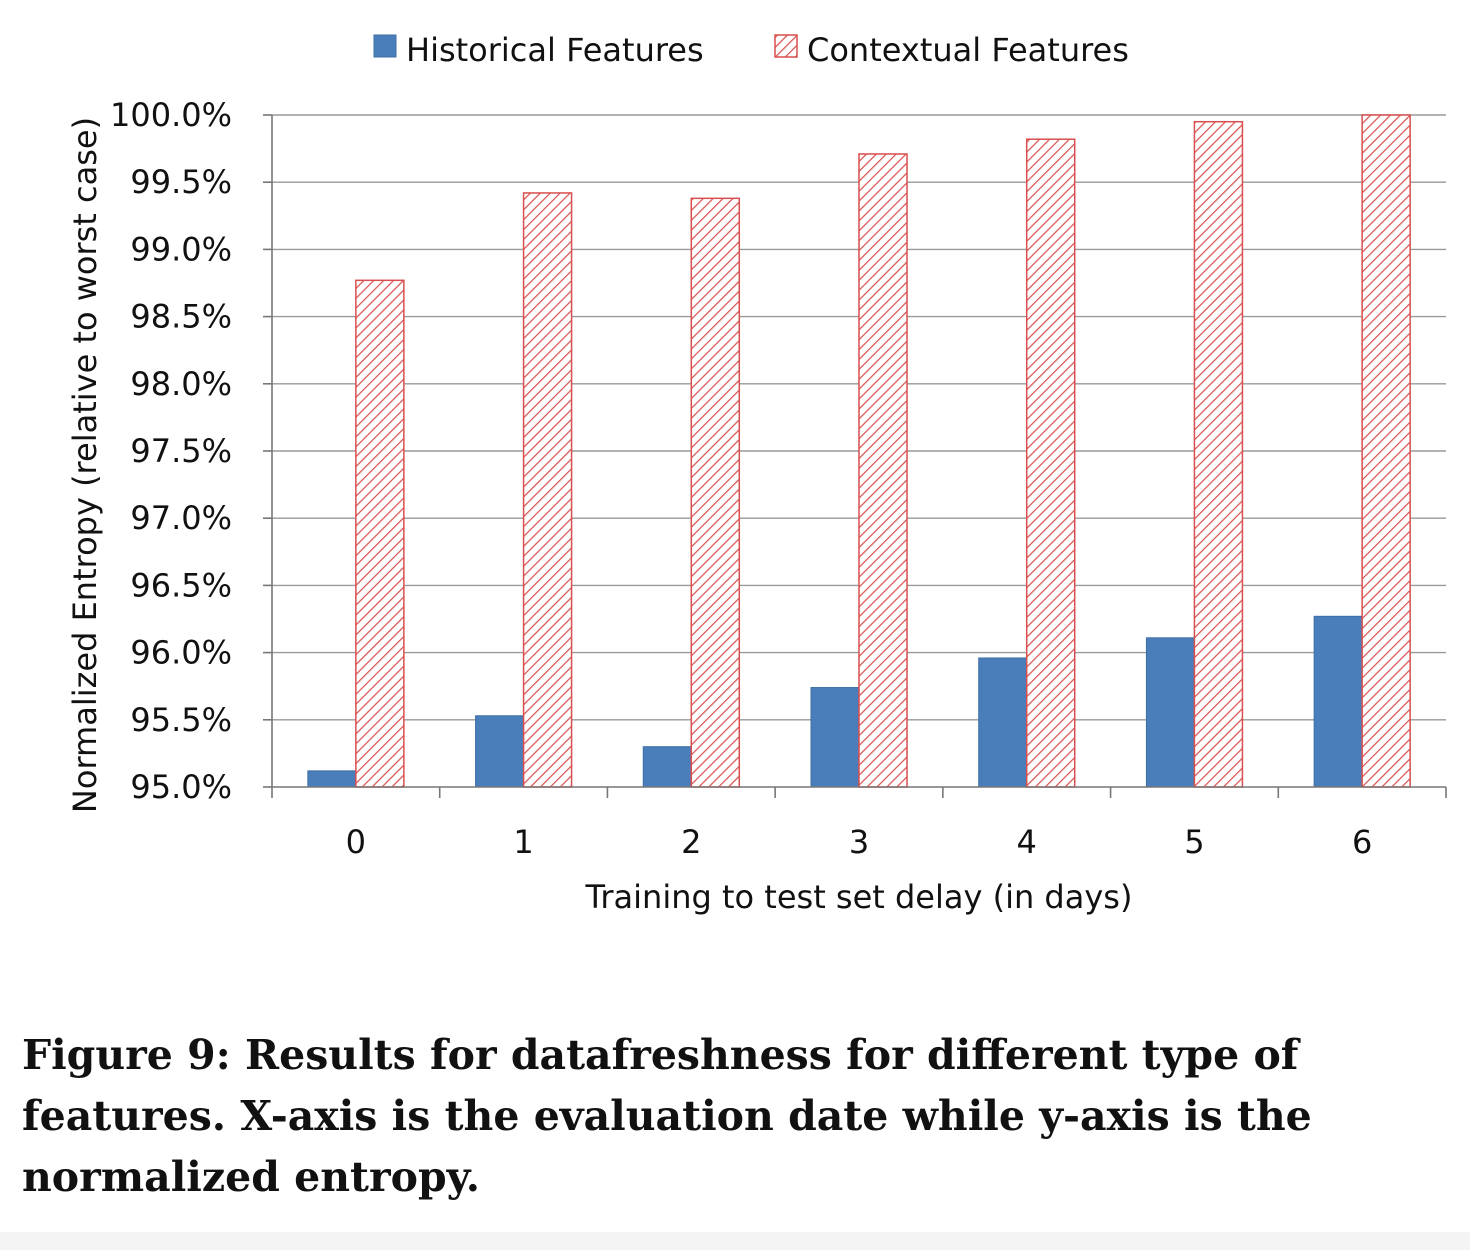 The width and height of the screenshot is (1470, 1250). I want to click on x-tick-label: 0, so click(356, 842).